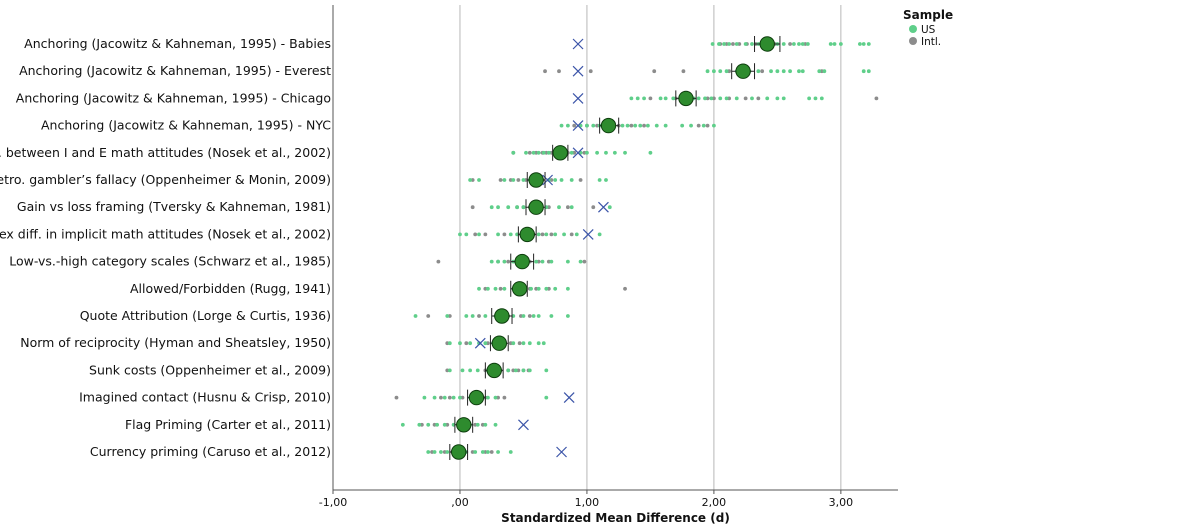 The width and height of the screenshot is (1200, 532). I want to click on row-label: Quote Attribution (Lorge & Curtis, 1936), so click(205, 315).